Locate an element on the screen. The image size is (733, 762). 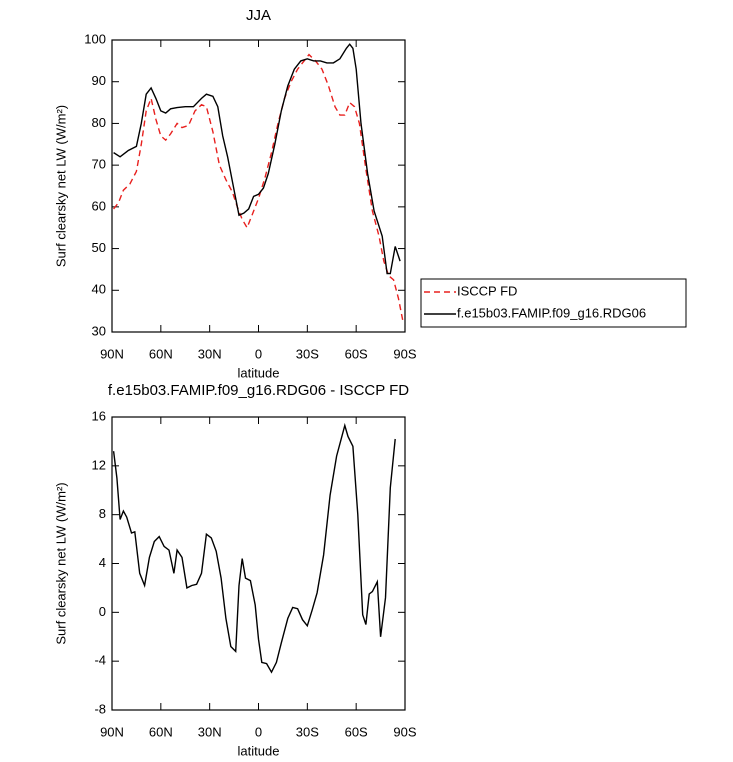
chart-title: JJA is located at coordinates (258, 15).